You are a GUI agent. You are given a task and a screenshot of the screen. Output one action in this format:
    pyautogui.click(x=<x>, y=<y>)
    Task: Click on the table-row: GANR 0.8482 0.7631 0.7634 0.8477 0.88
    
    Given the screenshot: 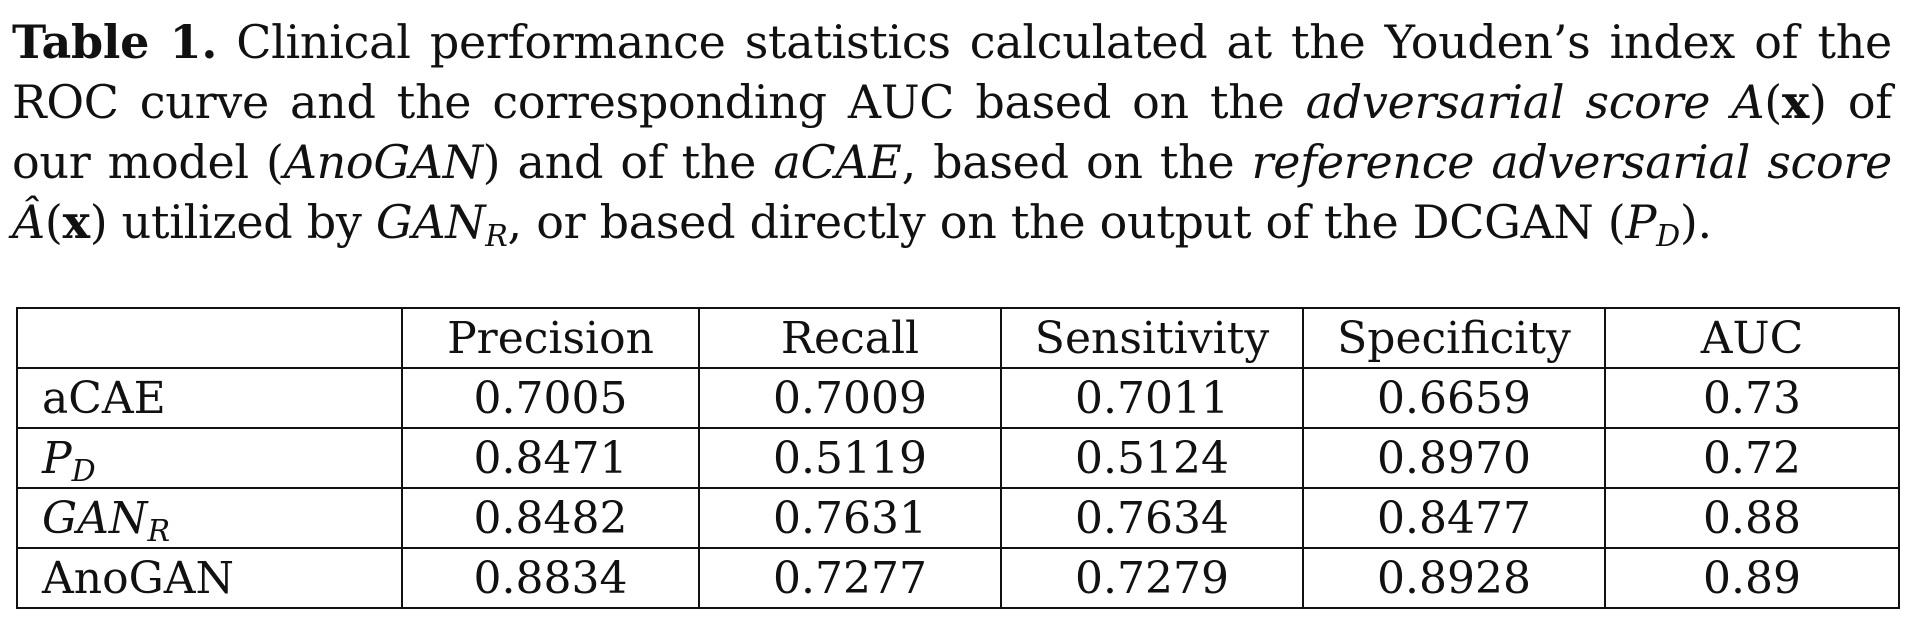 What is the action you would take?
    pyautogui.click(x=958, y=518)
    